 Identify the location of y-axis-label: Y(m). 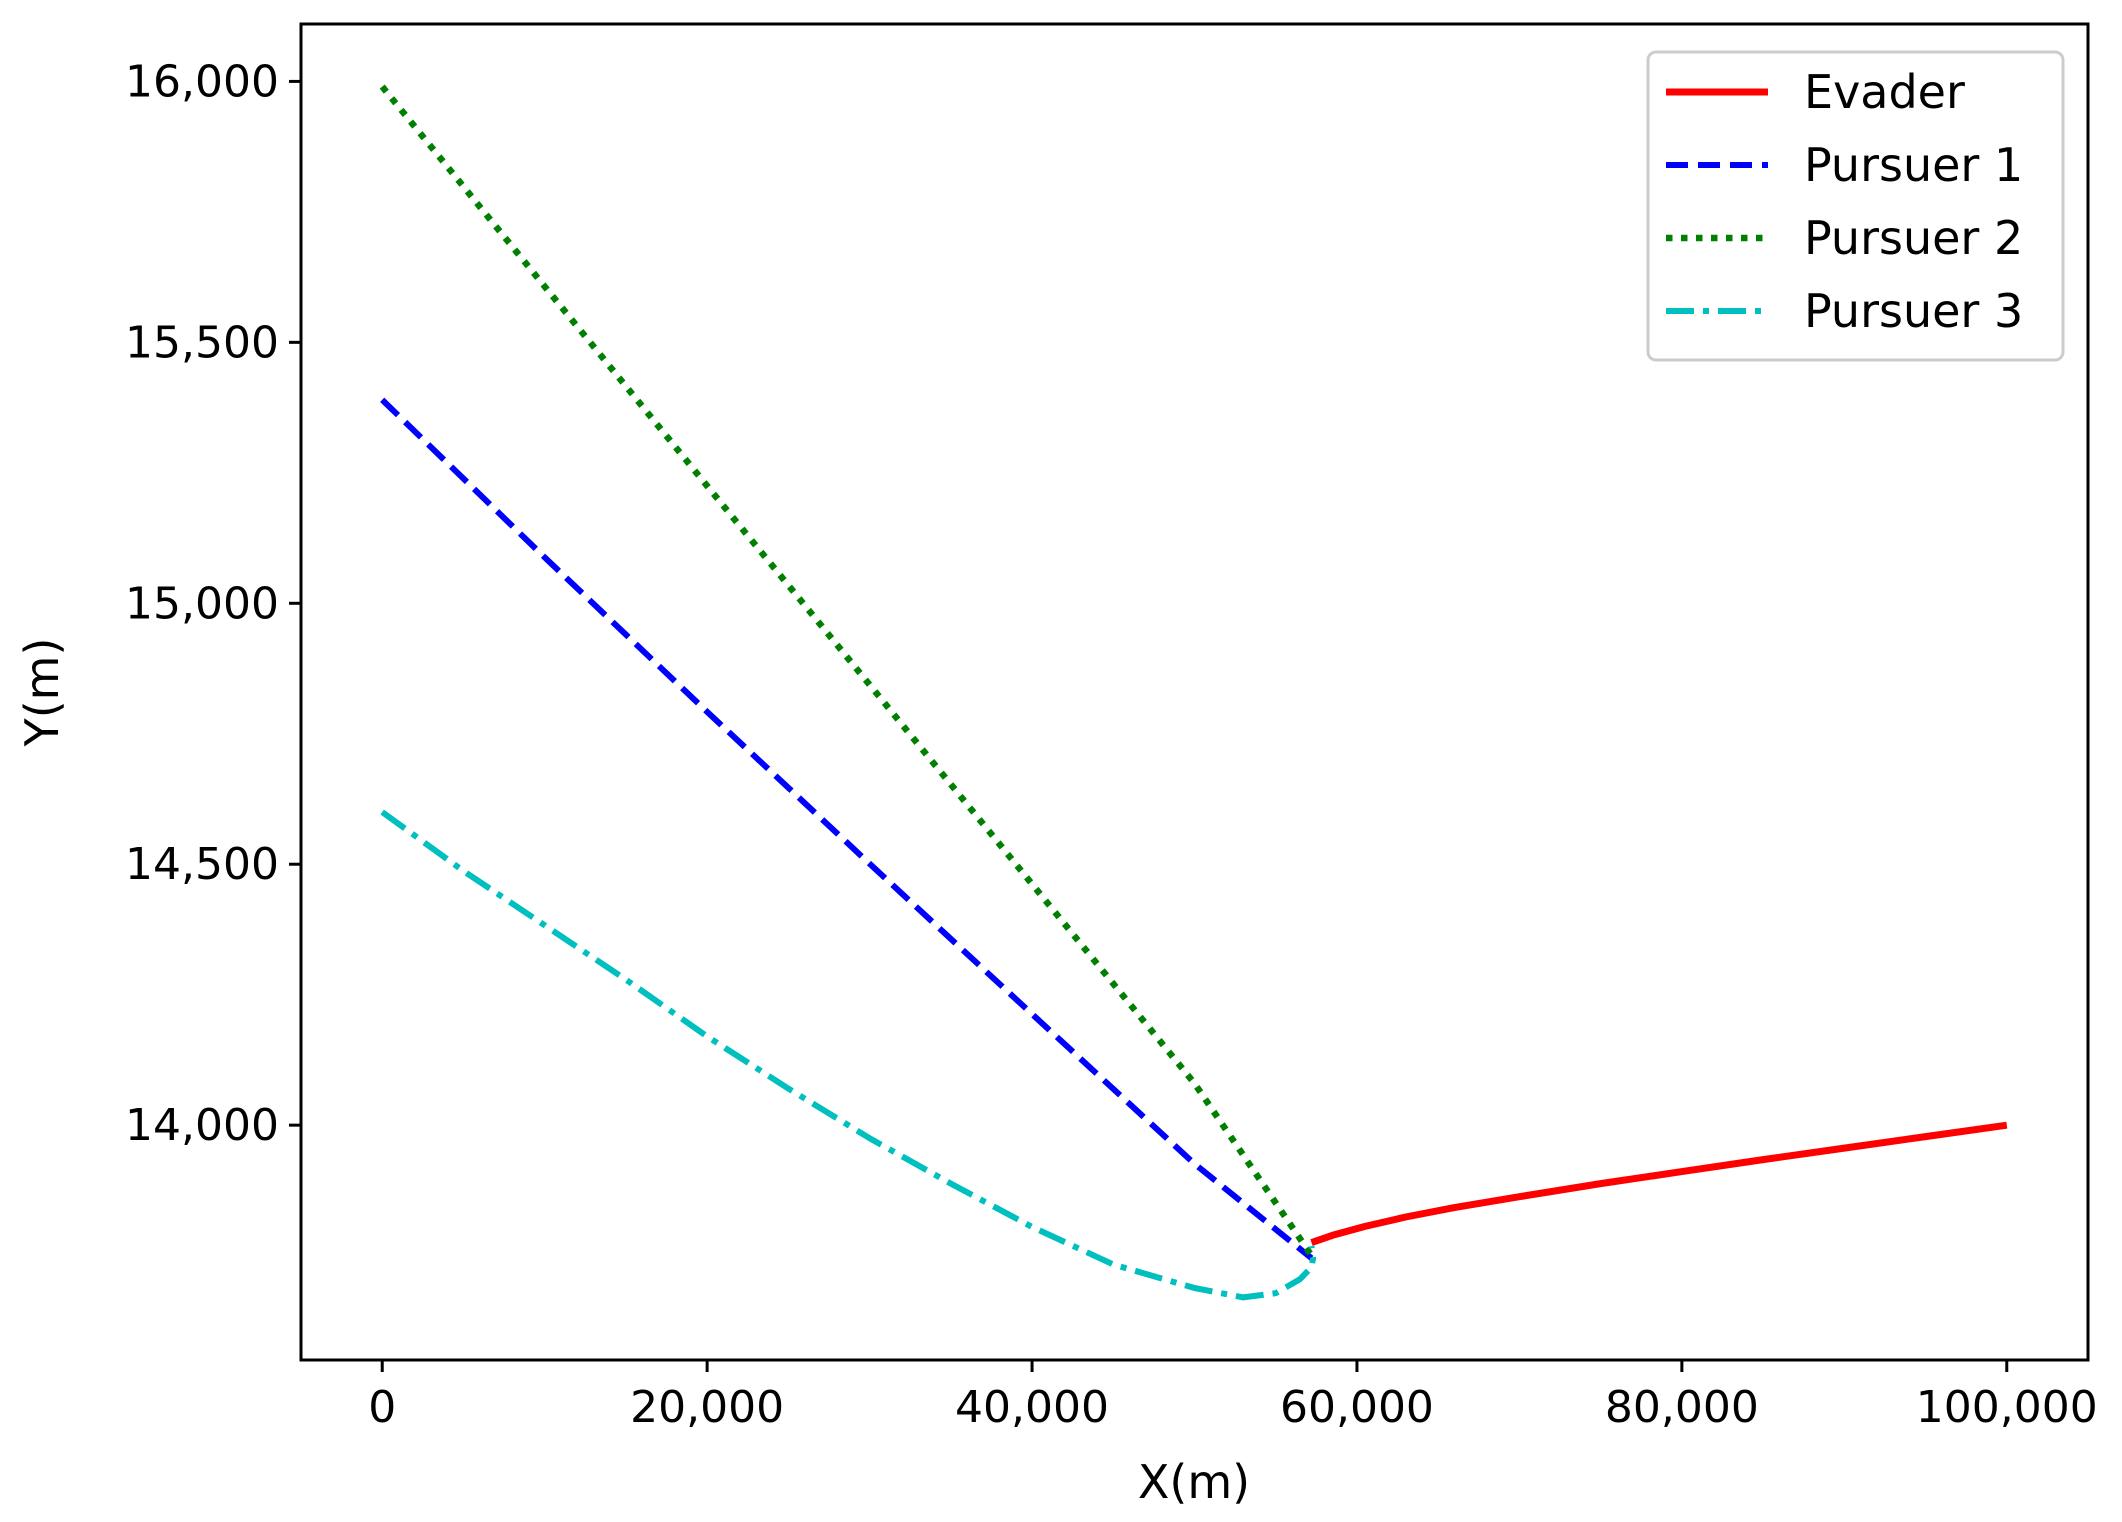
(42, 693).